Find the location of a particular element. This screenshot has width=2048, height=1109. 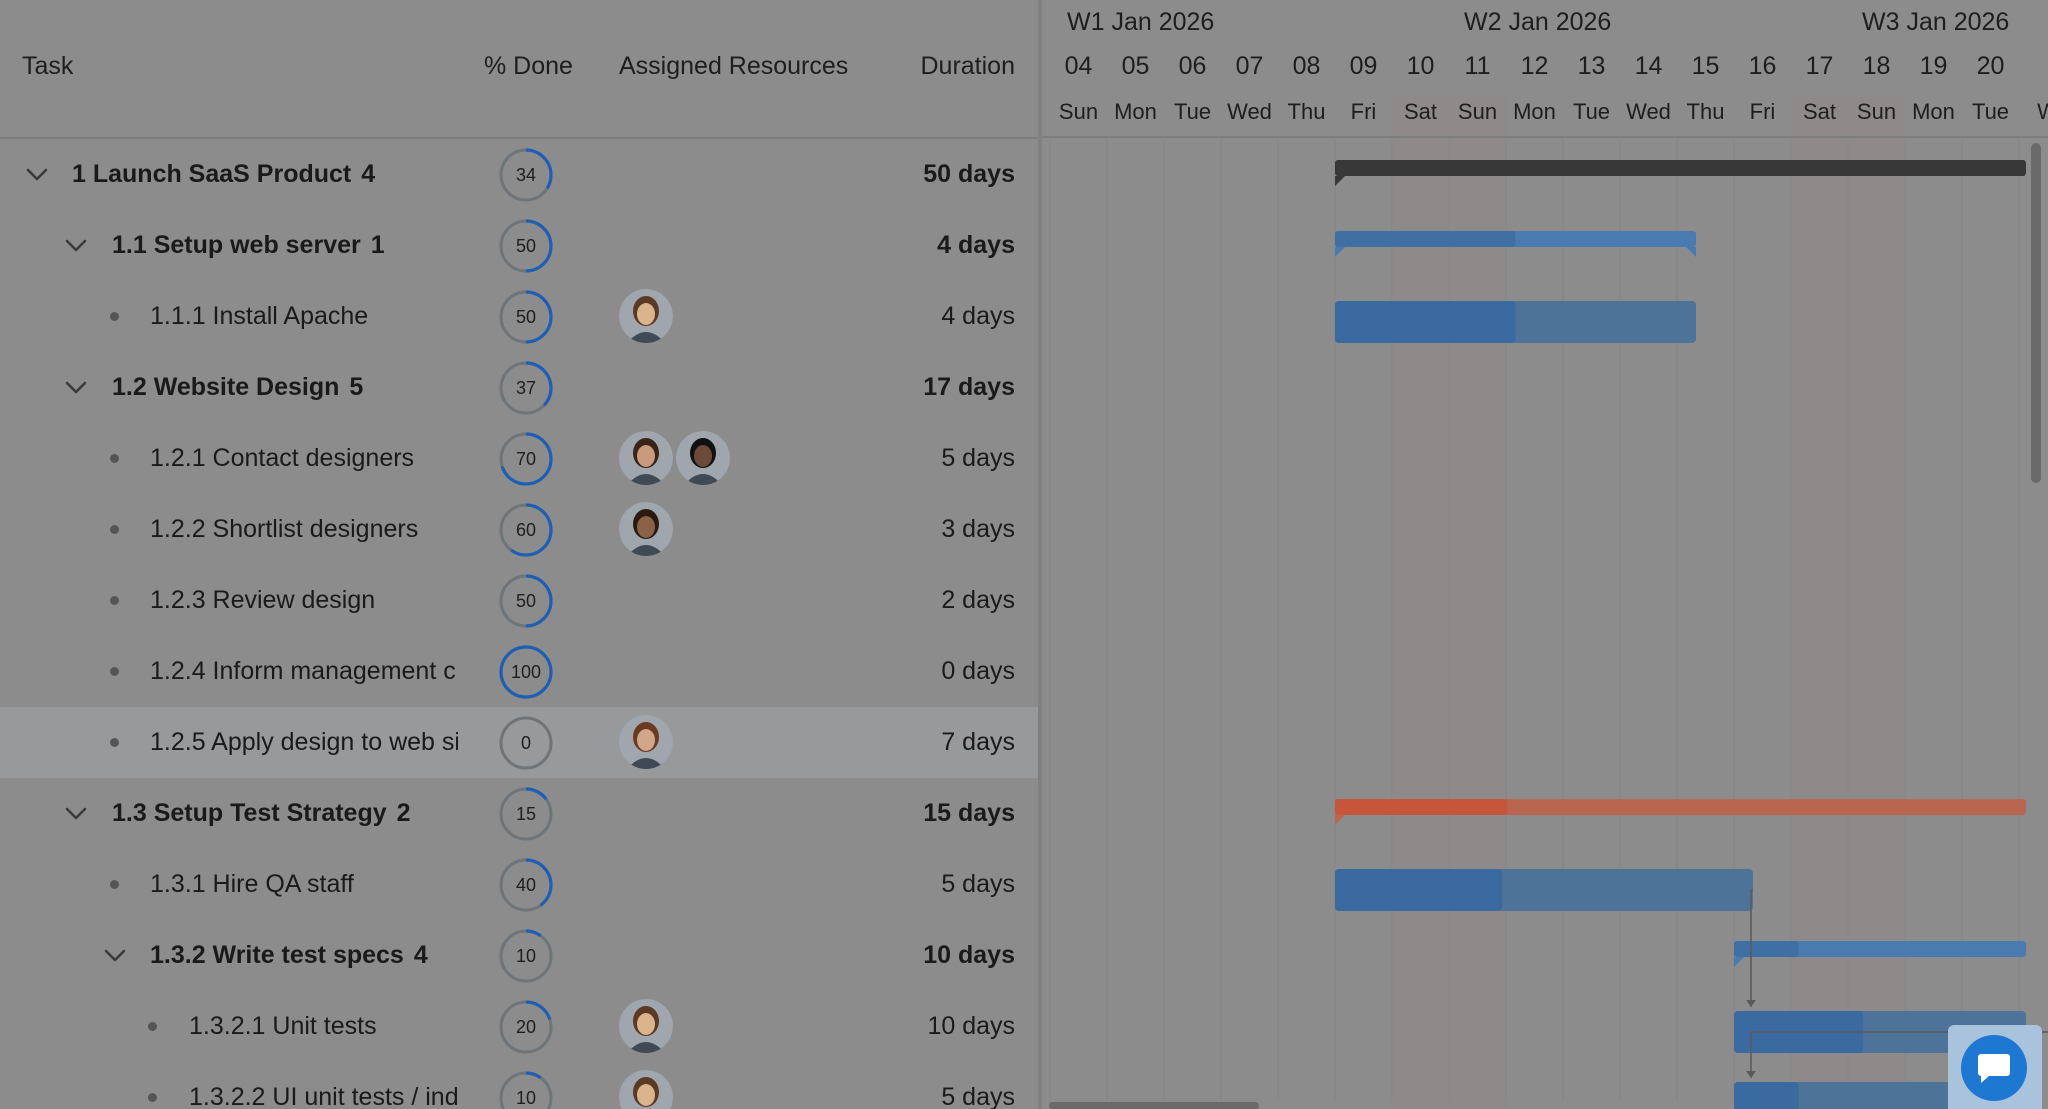

task-row-test-specs: 1.3.2 Write test specs 4 10 10 days is located at coordinates (519, 955).